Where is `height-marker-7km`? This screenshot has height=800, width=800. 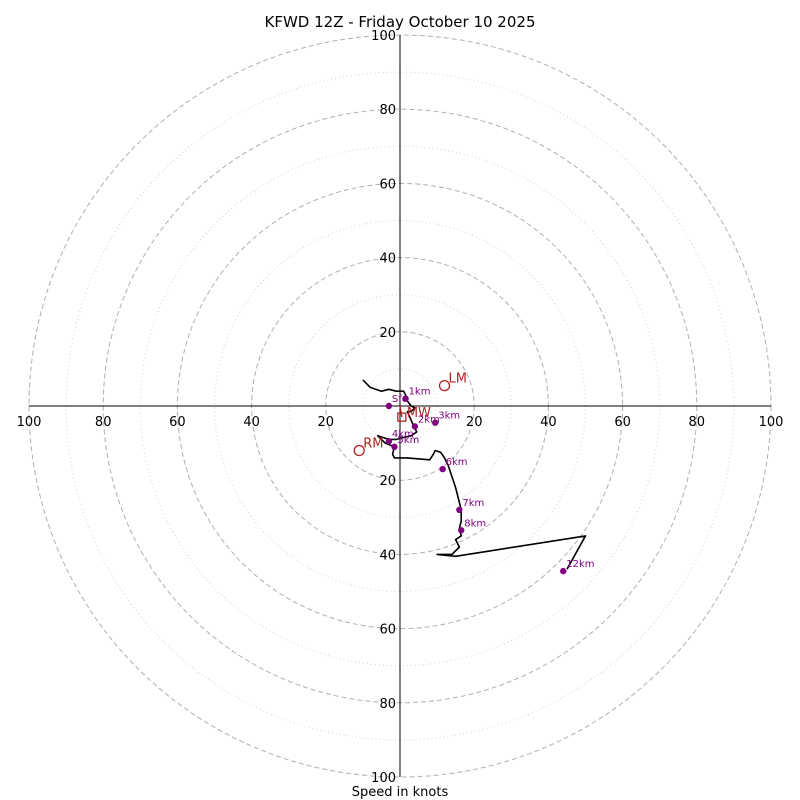 height-marker-7km is located at coordinates (459, 510).